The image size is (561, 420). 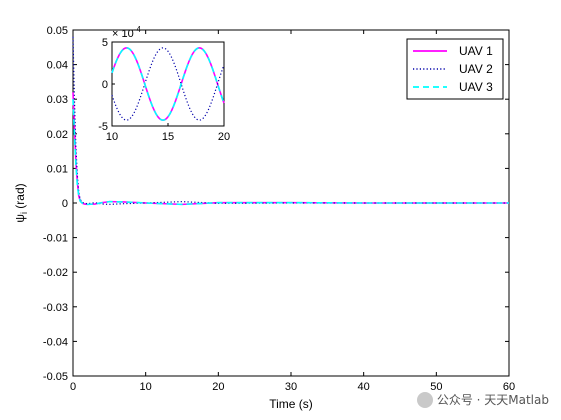 I want to click on y-axis-label: ψi (rad), so click(x=21, y=202).